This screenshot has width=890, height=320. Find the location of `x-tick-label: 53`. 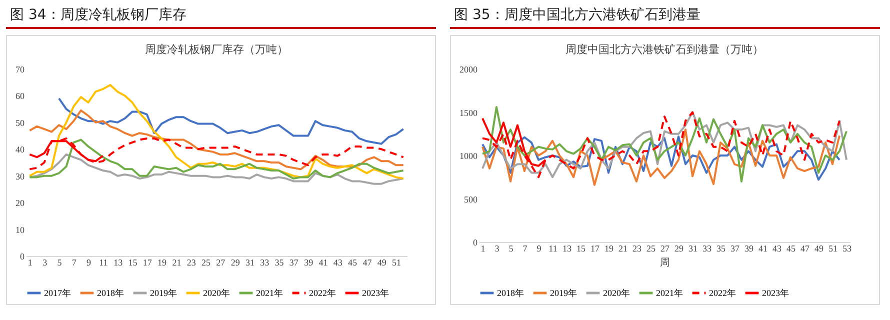

x-tick-label: 53 is located at coordinates (847, 249).